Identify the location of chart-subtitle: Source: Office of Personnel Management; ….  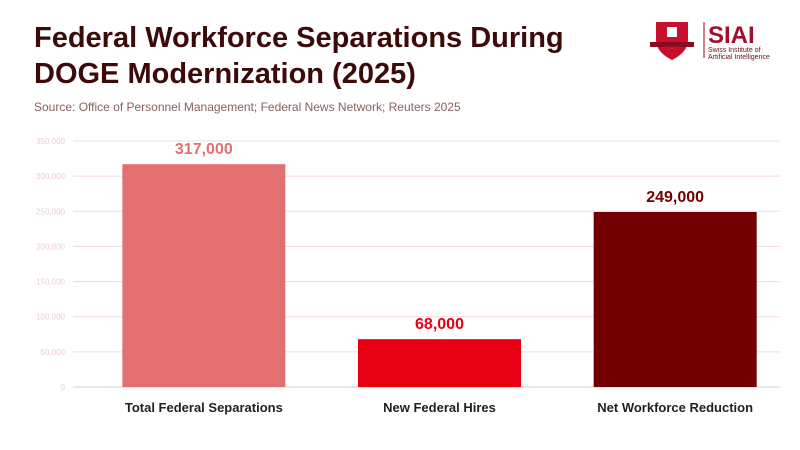
(247, 107).